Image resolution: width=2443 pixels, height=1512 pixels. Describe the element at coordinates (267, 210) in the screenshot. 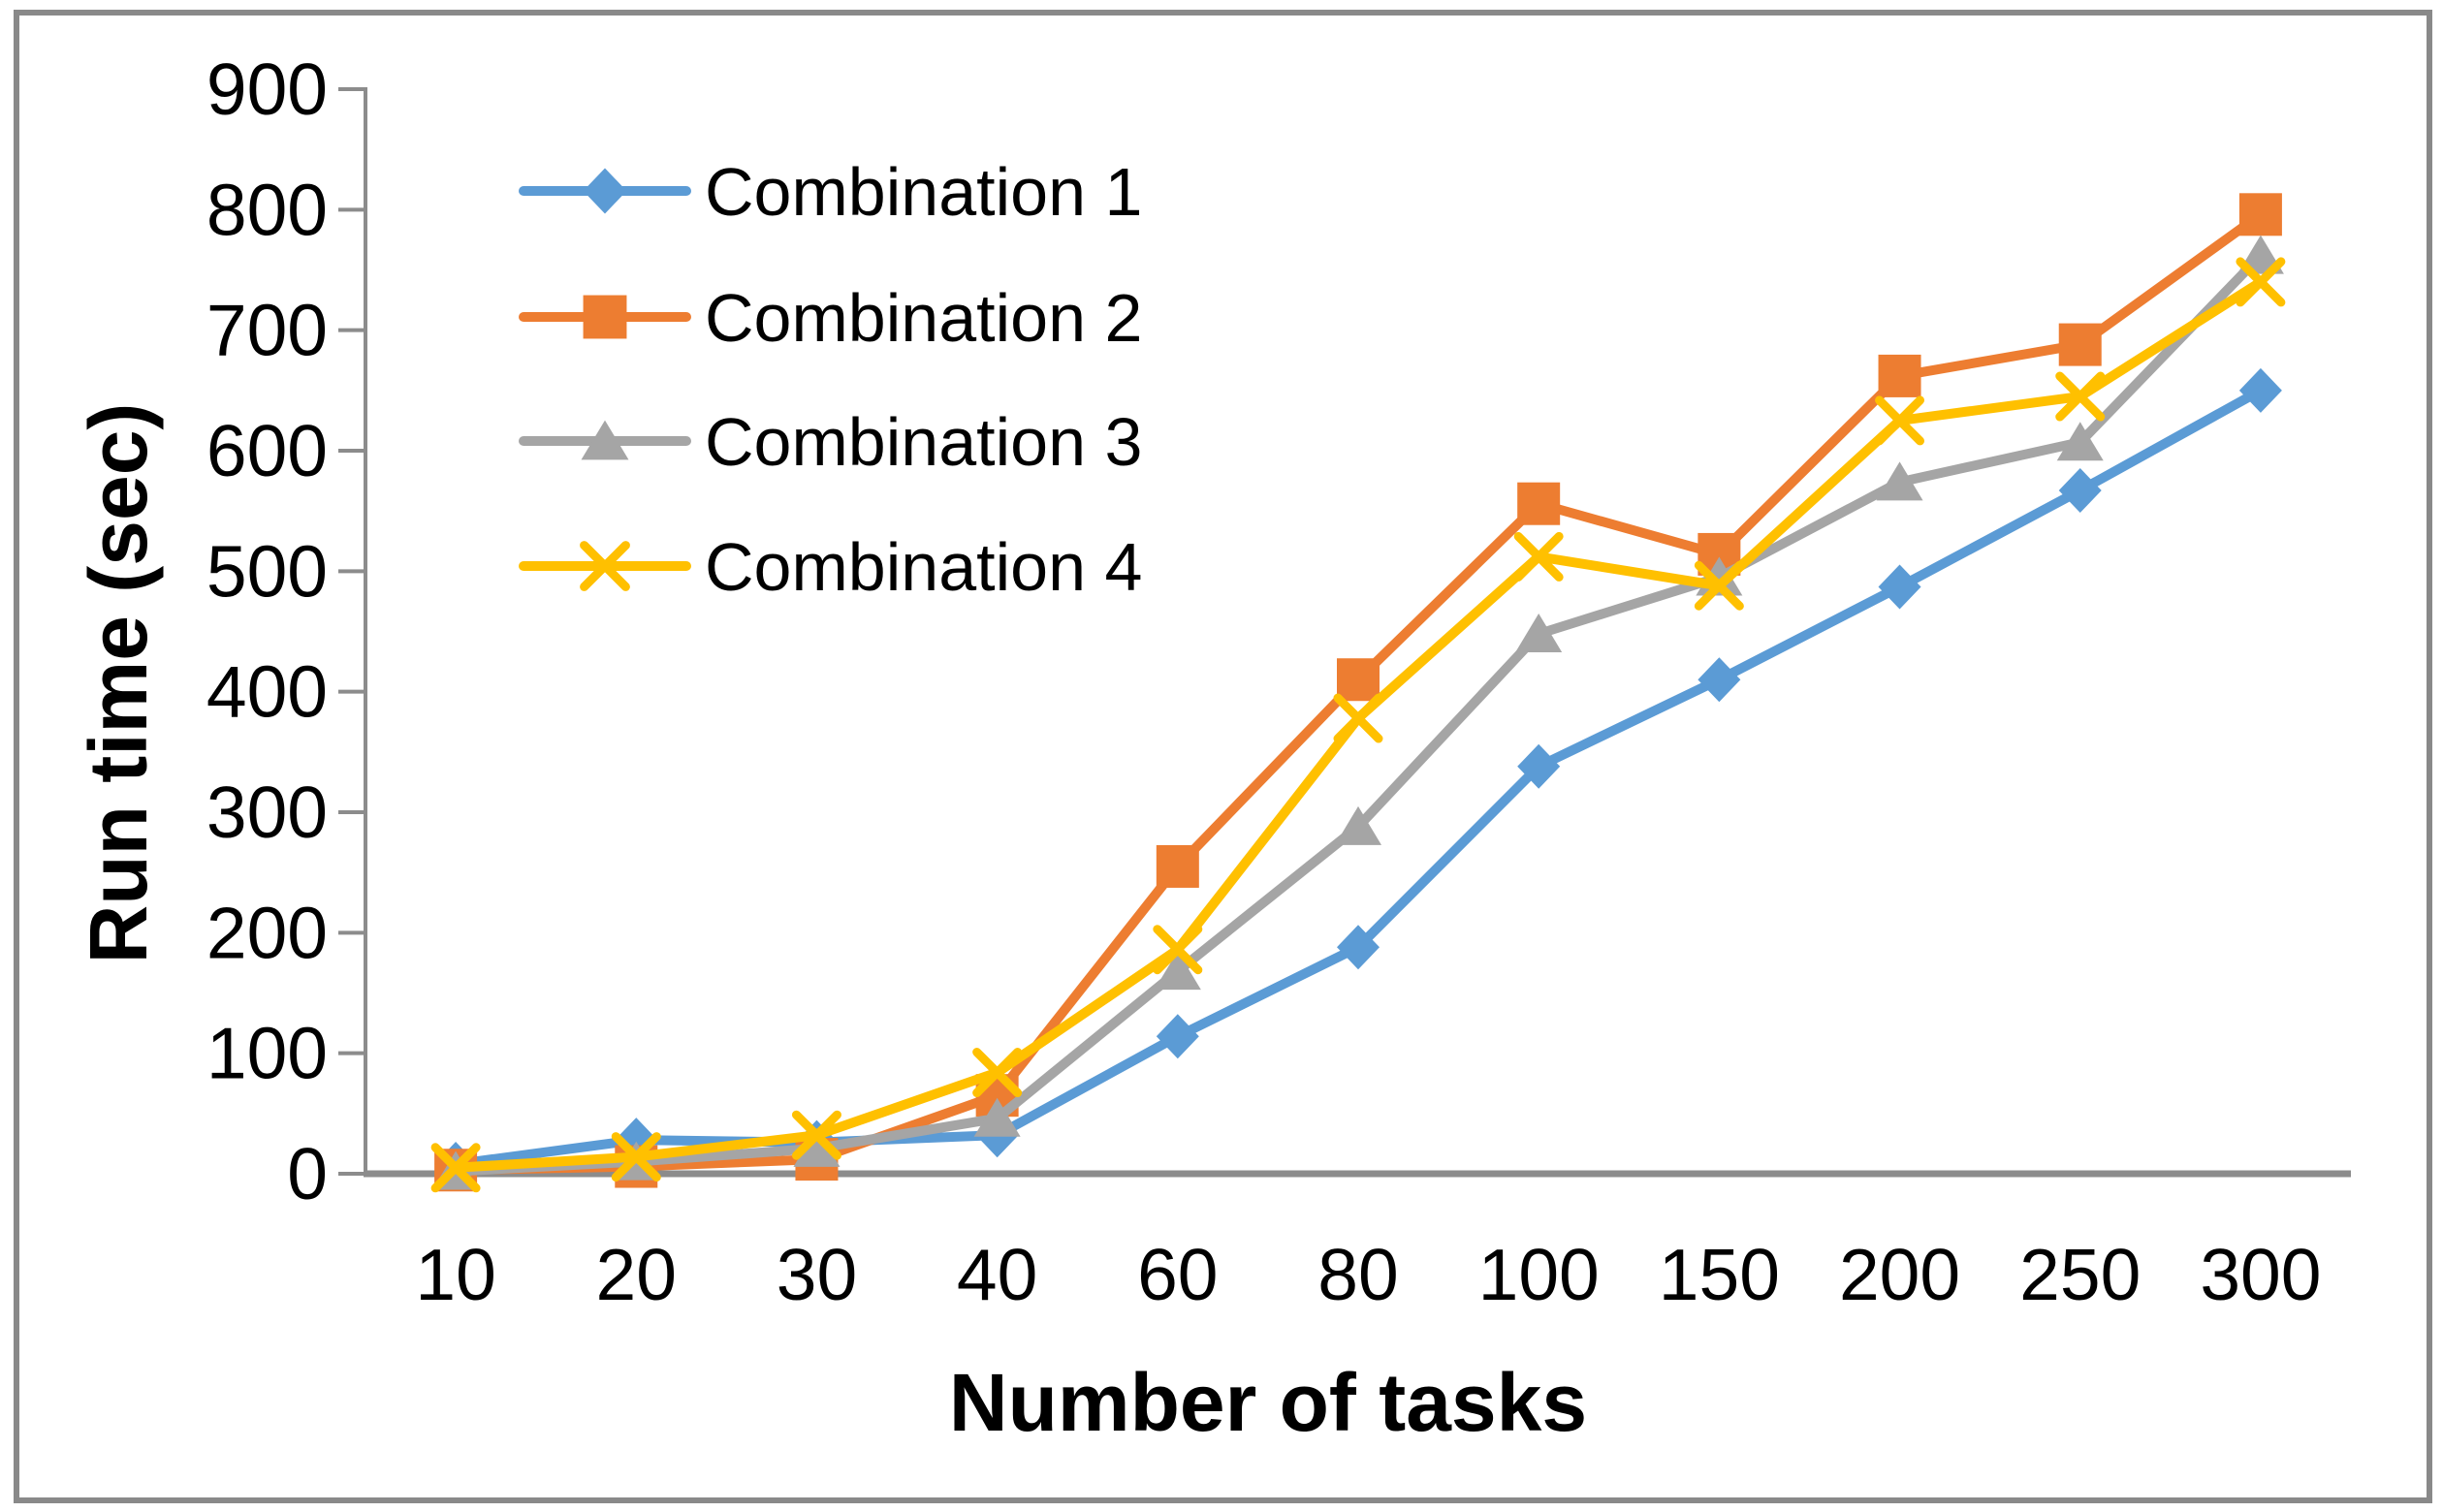

I see `y-tick-label: 800` at that location.